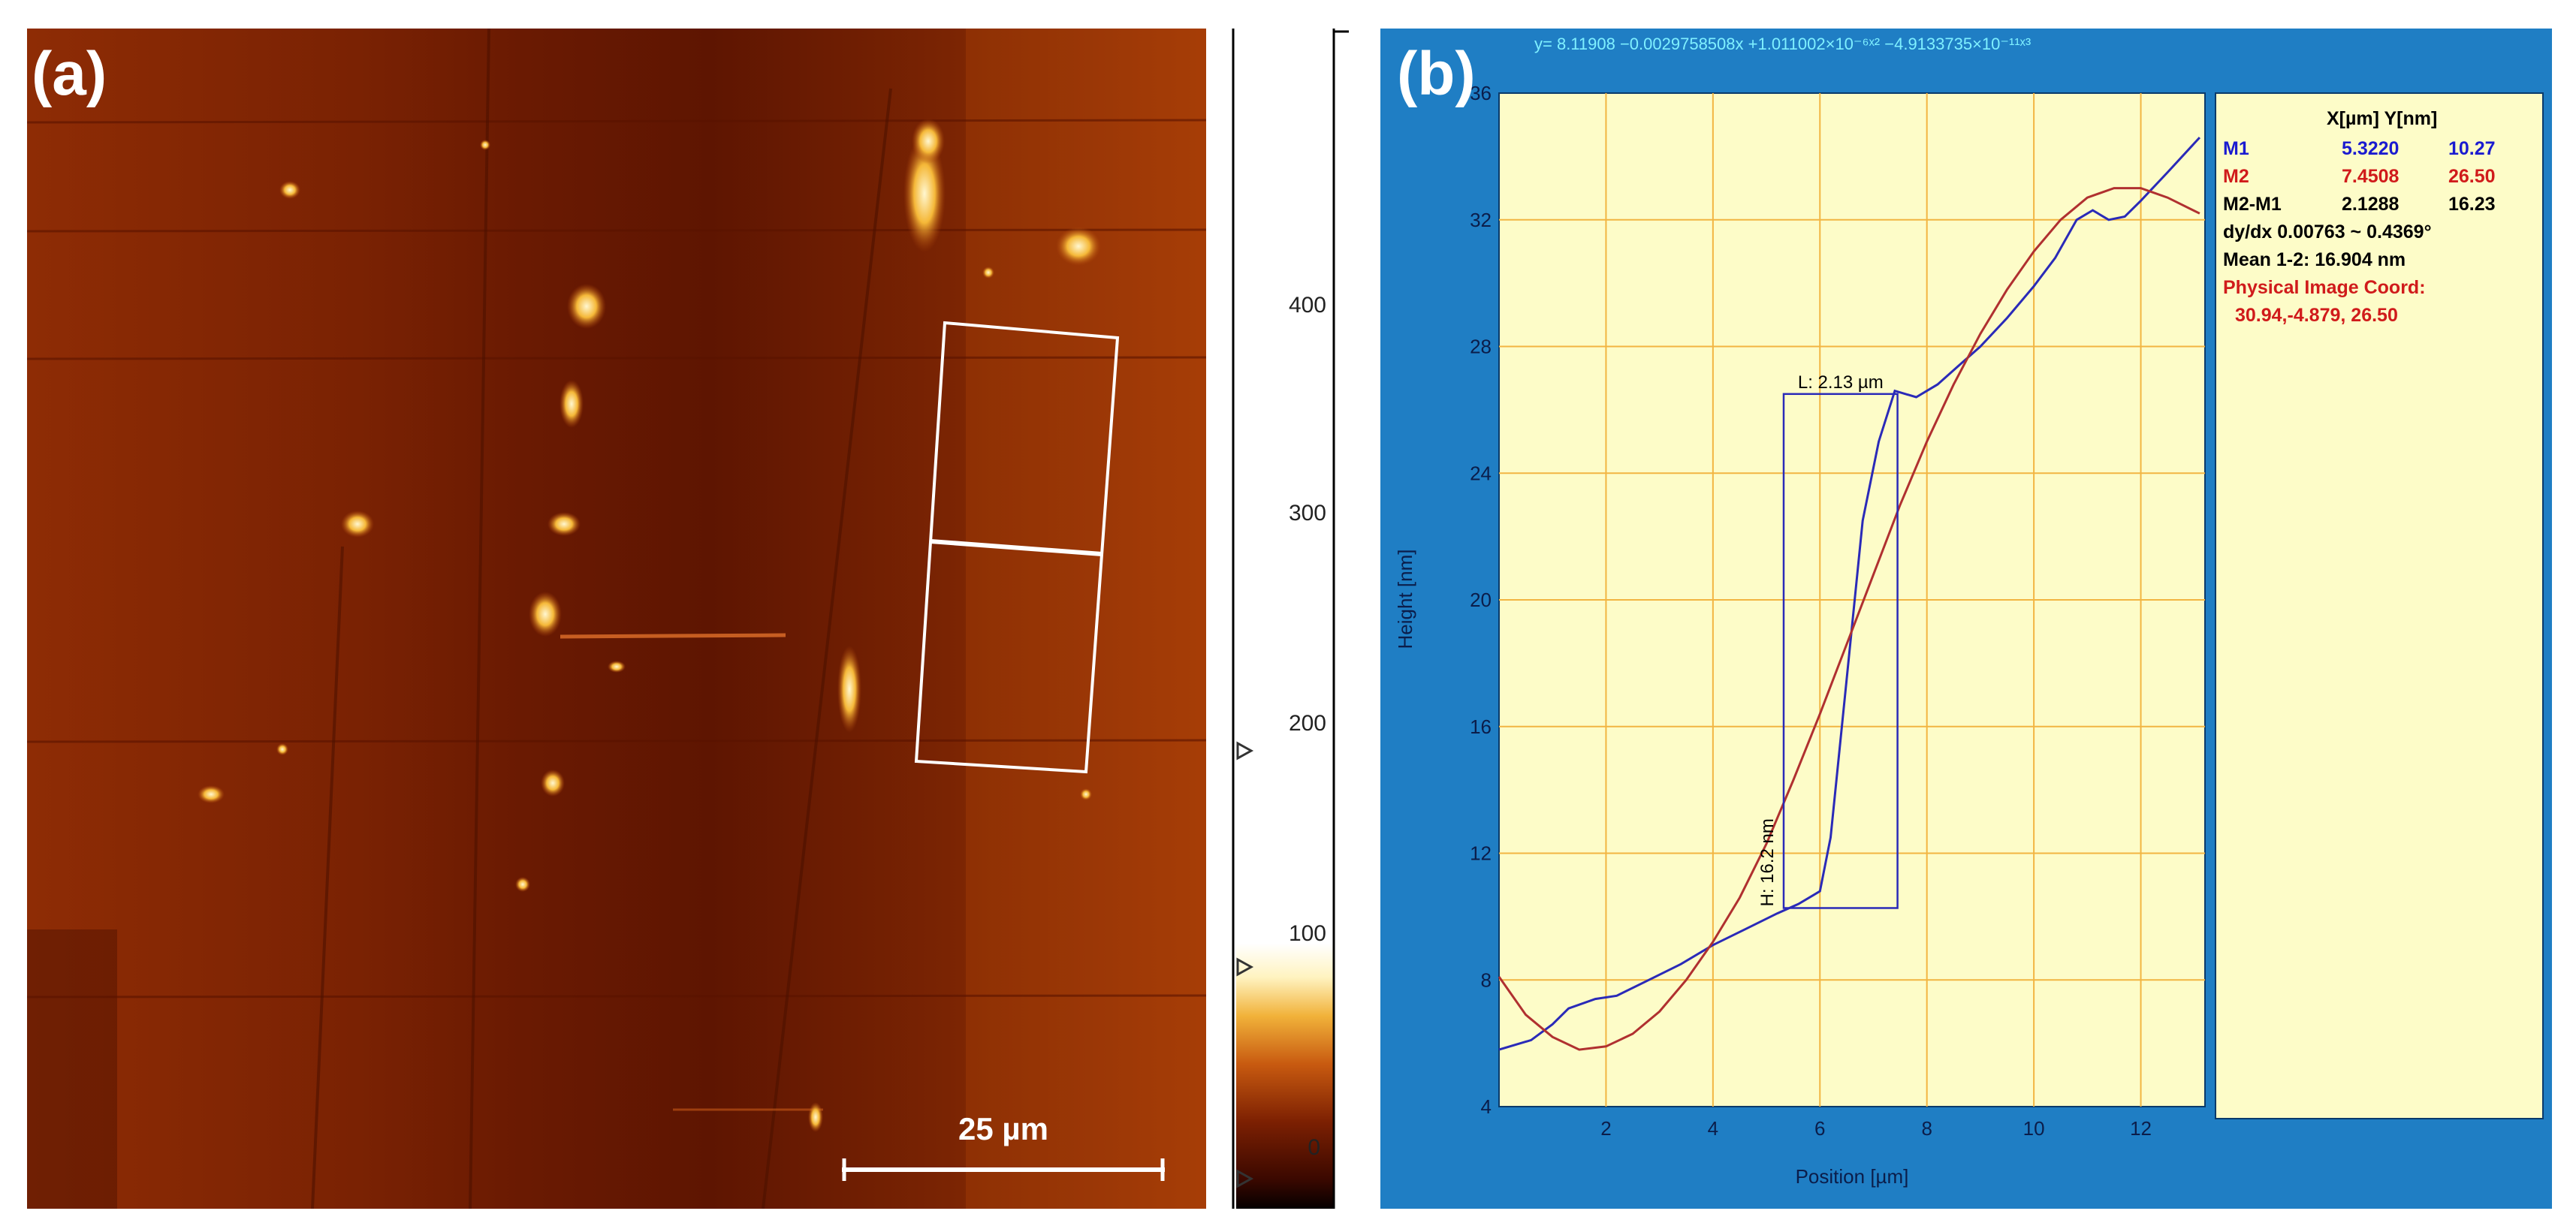  Describe the element at coordinates (69, 74) in the screenshot. I see `panel-a-label: (a)` at that location.